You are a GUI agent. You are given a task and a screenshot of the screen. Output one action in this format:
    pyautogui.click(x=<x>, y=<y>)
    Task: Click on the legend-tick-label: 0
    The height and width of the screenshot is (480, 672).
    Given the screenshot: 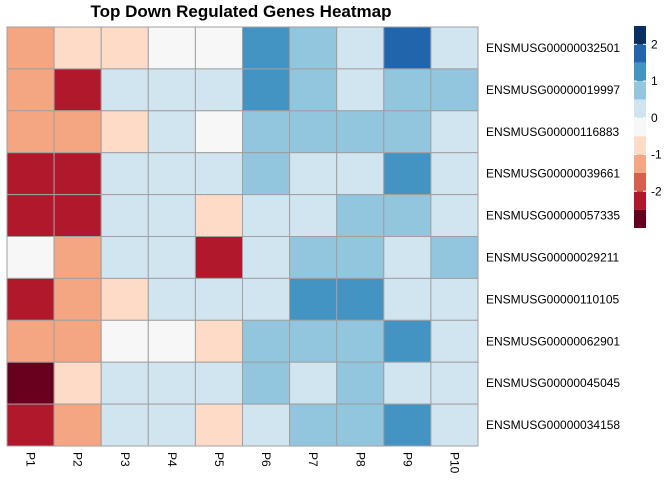 What is the action you would take?
    pyautogui.click(x=654, y=118)
    